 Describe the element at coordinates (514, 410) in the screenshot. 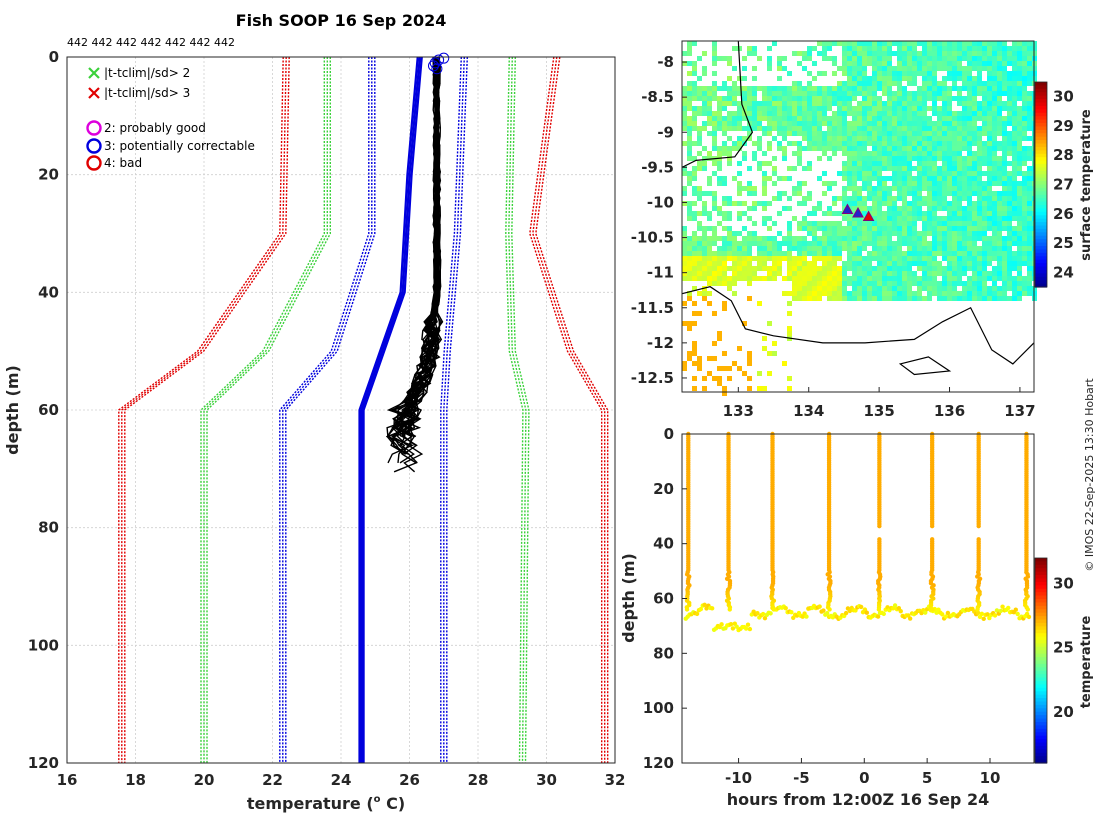

I see `profile-clim-2sd-line` at that location.